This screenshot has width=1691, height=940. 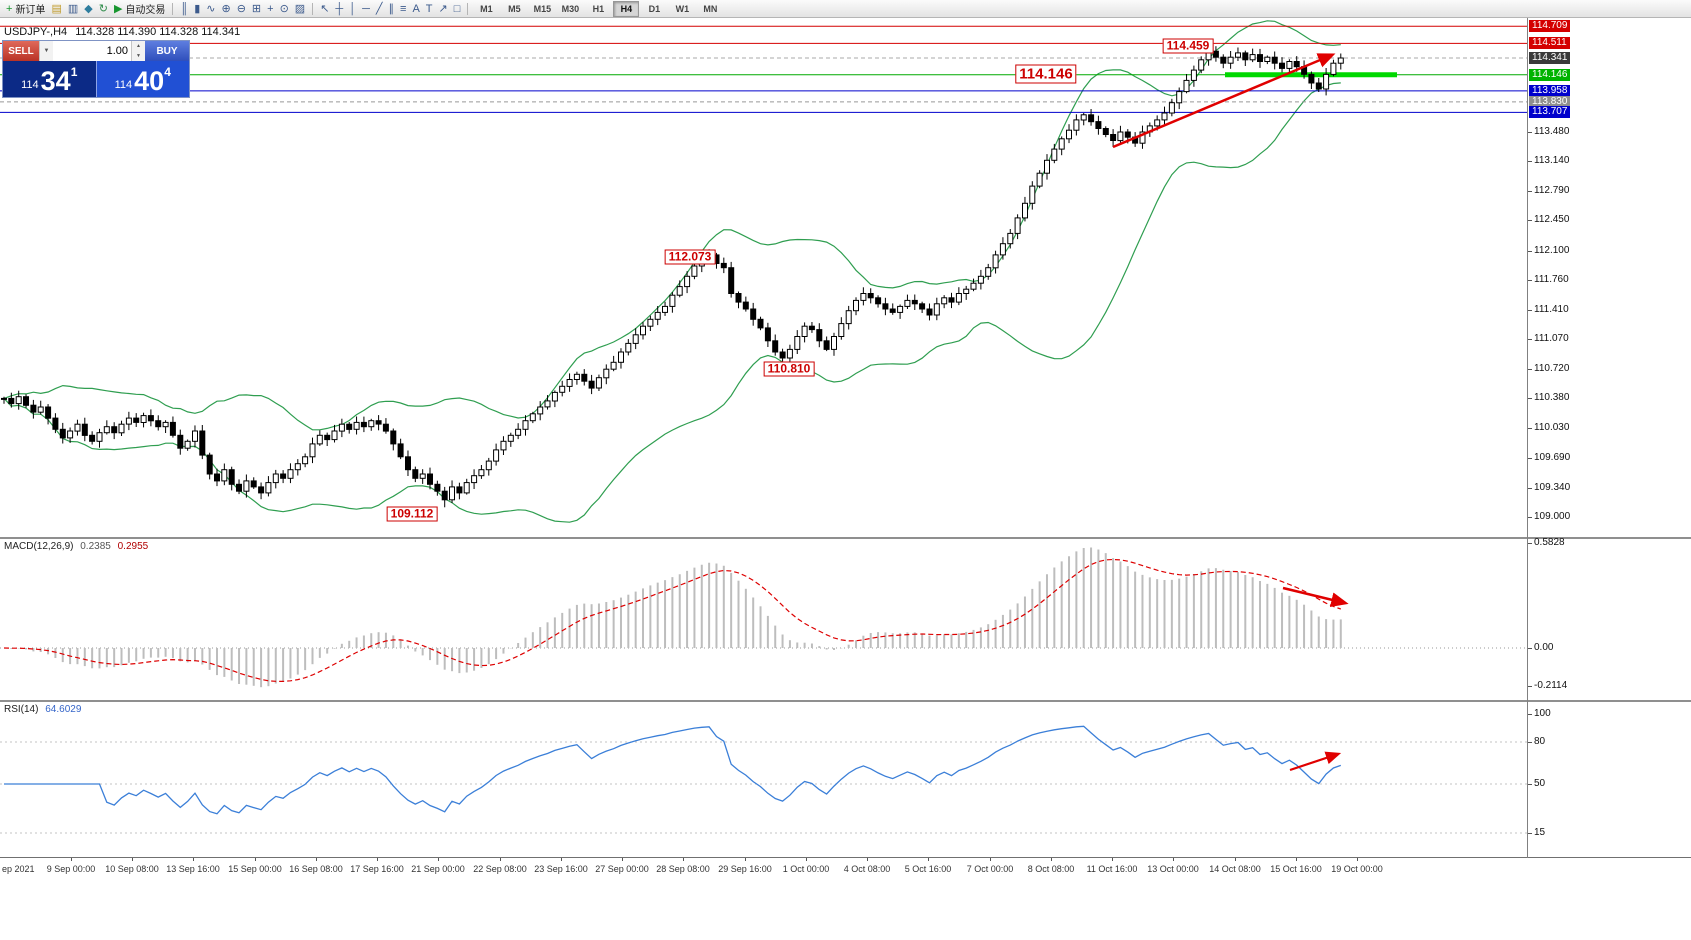 I want to click on rsi-caption: RSI(14) 64.6029, so click(x=42, y=709).